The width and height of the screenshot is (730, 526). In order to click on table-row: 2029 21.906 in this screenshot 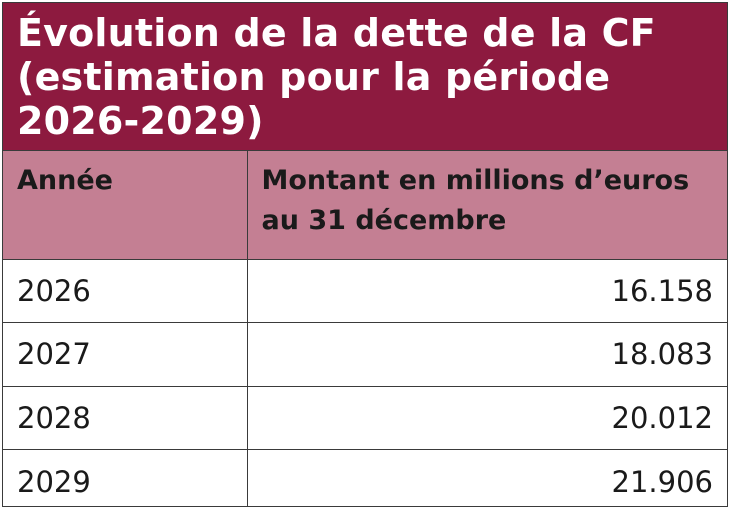, I will do `click(365, 477)`.